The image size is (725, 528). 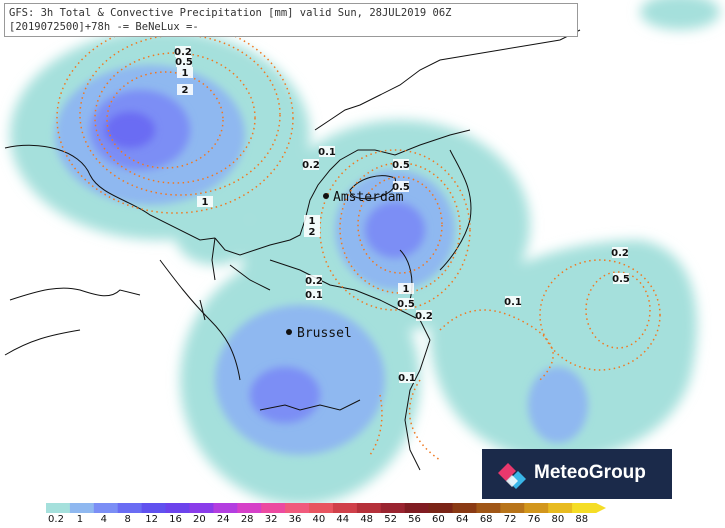 I want to click on colorbar-tick-label: 48, so click(x=367, y=519).